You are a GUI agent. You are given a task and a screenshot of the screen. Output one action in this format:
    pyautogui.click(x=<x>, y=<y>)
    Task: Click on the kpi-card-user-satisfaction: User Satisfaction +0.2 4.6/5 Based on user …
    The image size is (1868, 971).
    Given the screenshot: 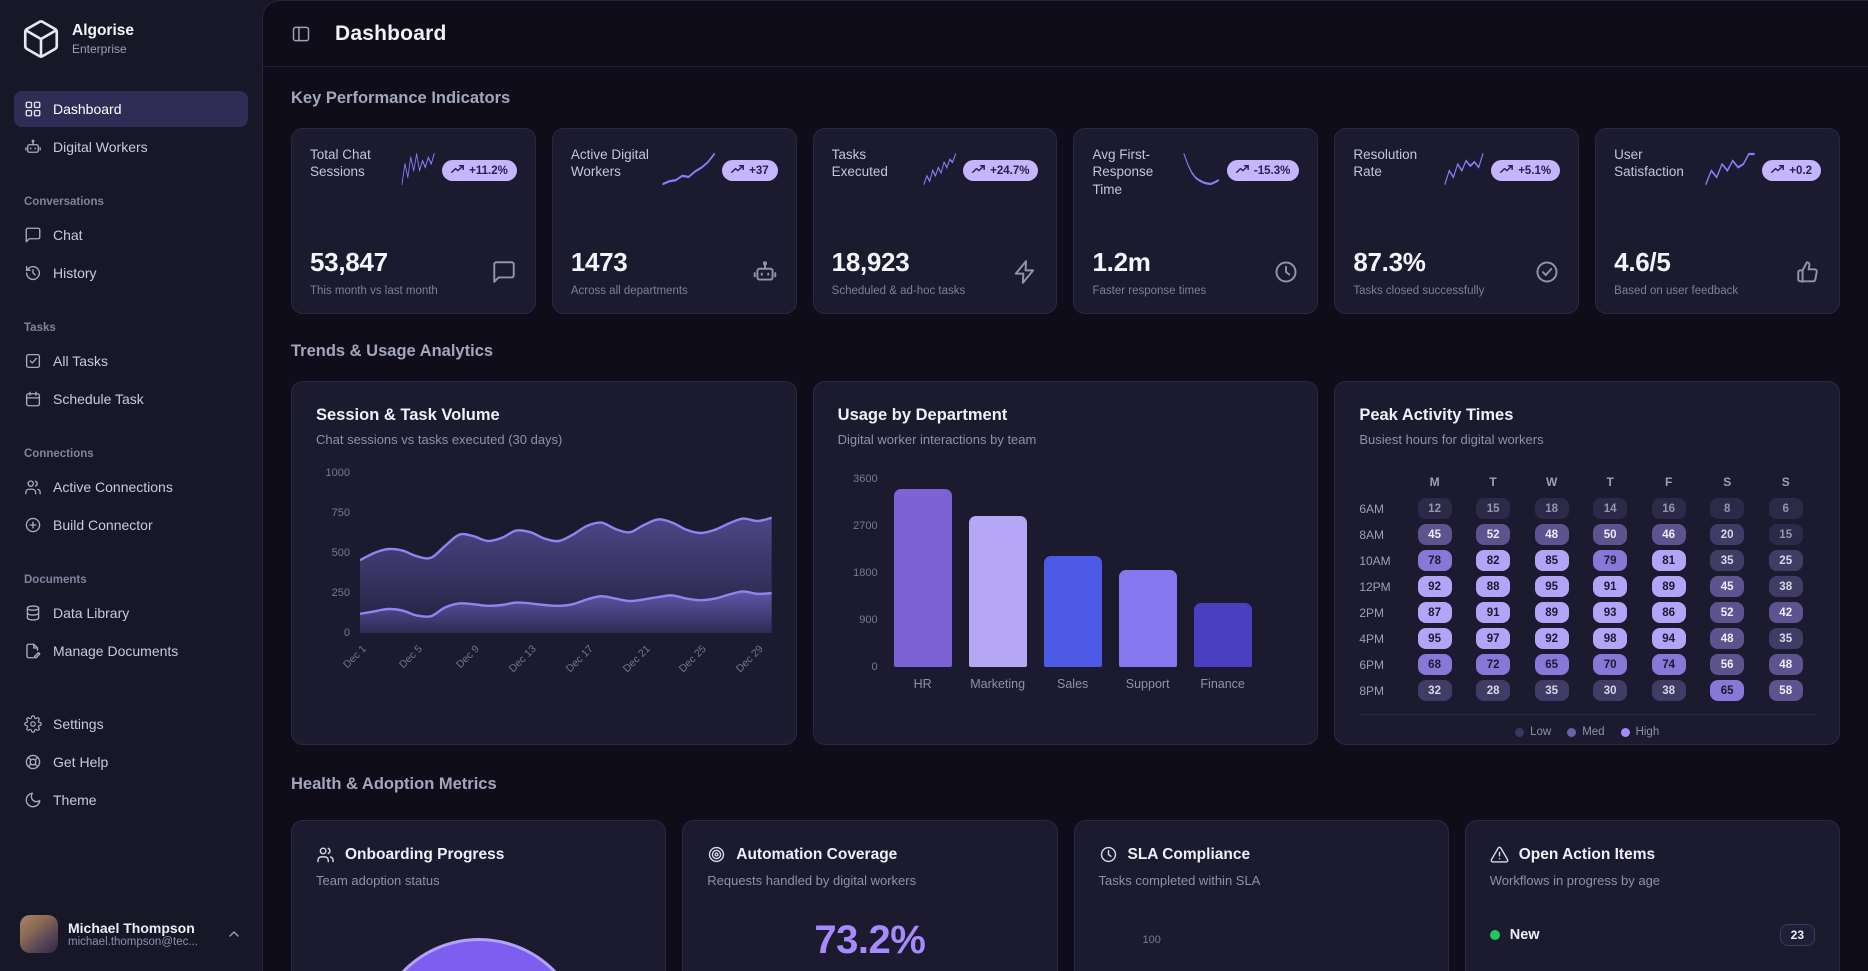 What is the action you would take?
    pyautogui.click(x=1717, y=221)
    